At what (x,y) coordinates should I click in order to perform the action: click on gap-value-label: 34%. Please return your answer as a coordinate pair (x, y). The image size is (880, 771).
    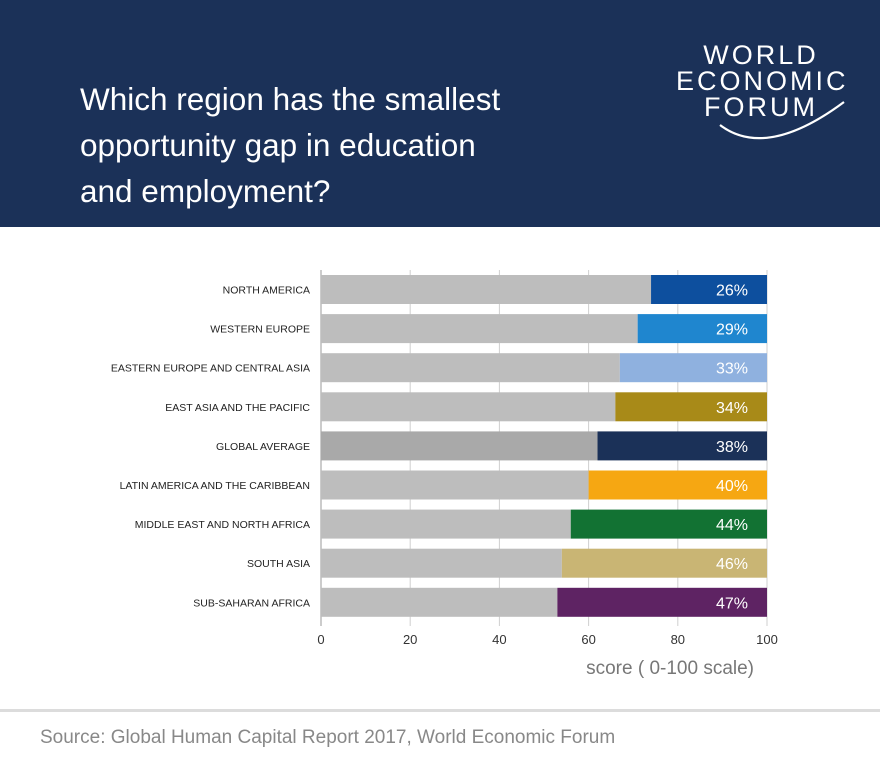
    Looking at the image, I should click on (732, 408).